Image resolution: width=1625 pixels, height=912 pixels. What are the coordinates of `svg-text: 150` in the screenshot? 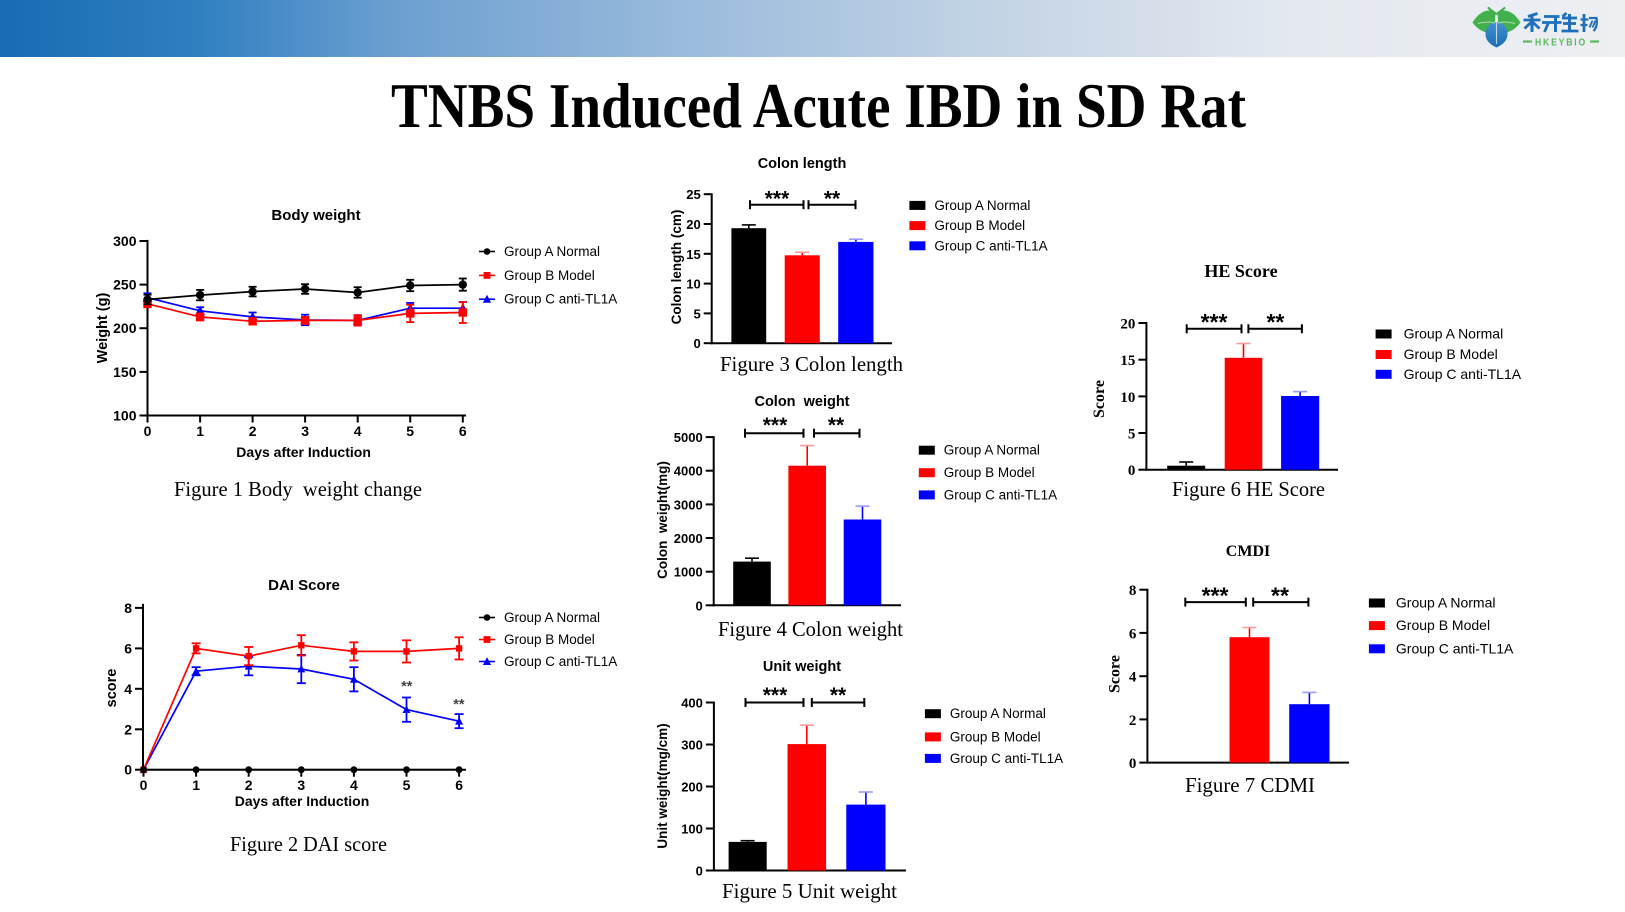 It's located at (125, 372).